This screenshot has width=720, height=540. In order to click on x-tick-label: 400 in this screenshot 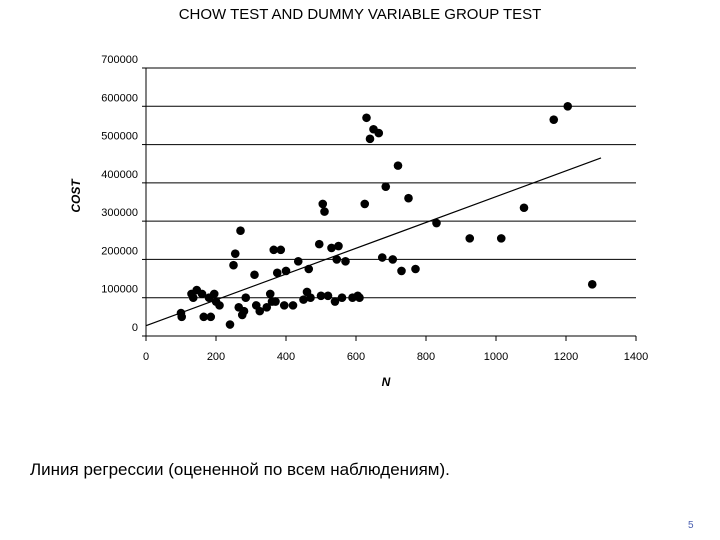, I will do `click(286, 357)`.